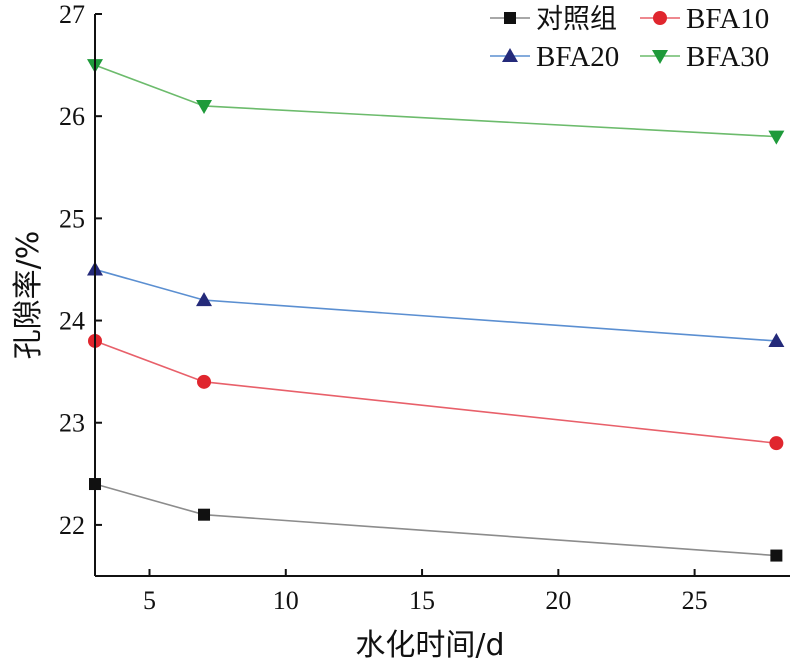 The width and height of the screenshot is (800, 666). What do you see at coordinates (576, 19) in the screenshot?
I see `legend-label: 对照组` at bounding box center [576, 19].